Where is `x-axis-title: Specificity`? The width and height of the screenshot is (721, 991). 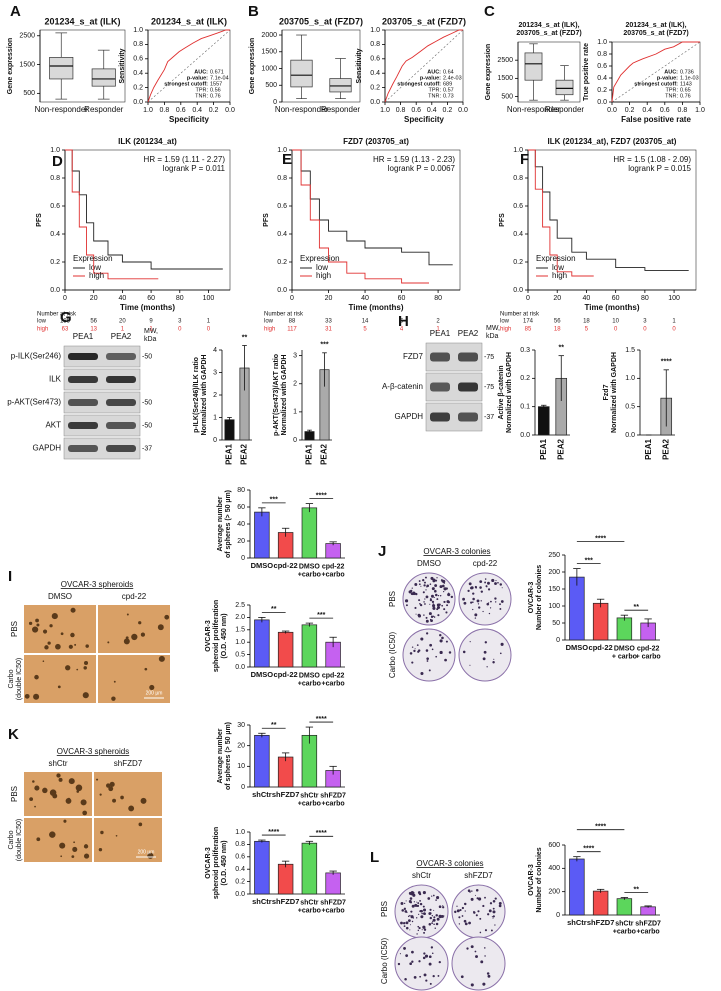
x-axis-title: Specificity is located at coordinates (424, 119).